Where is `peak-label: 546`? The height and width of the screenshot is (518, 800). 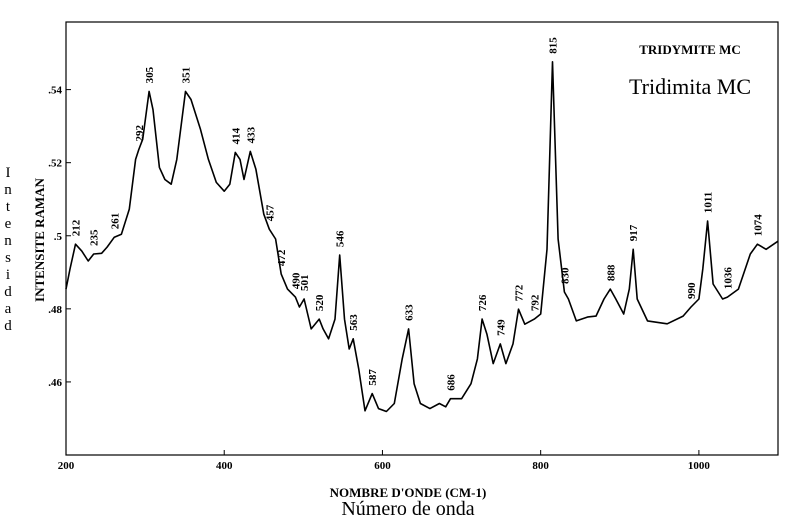
peak-label: 546 is located at coordinates (341, 238).